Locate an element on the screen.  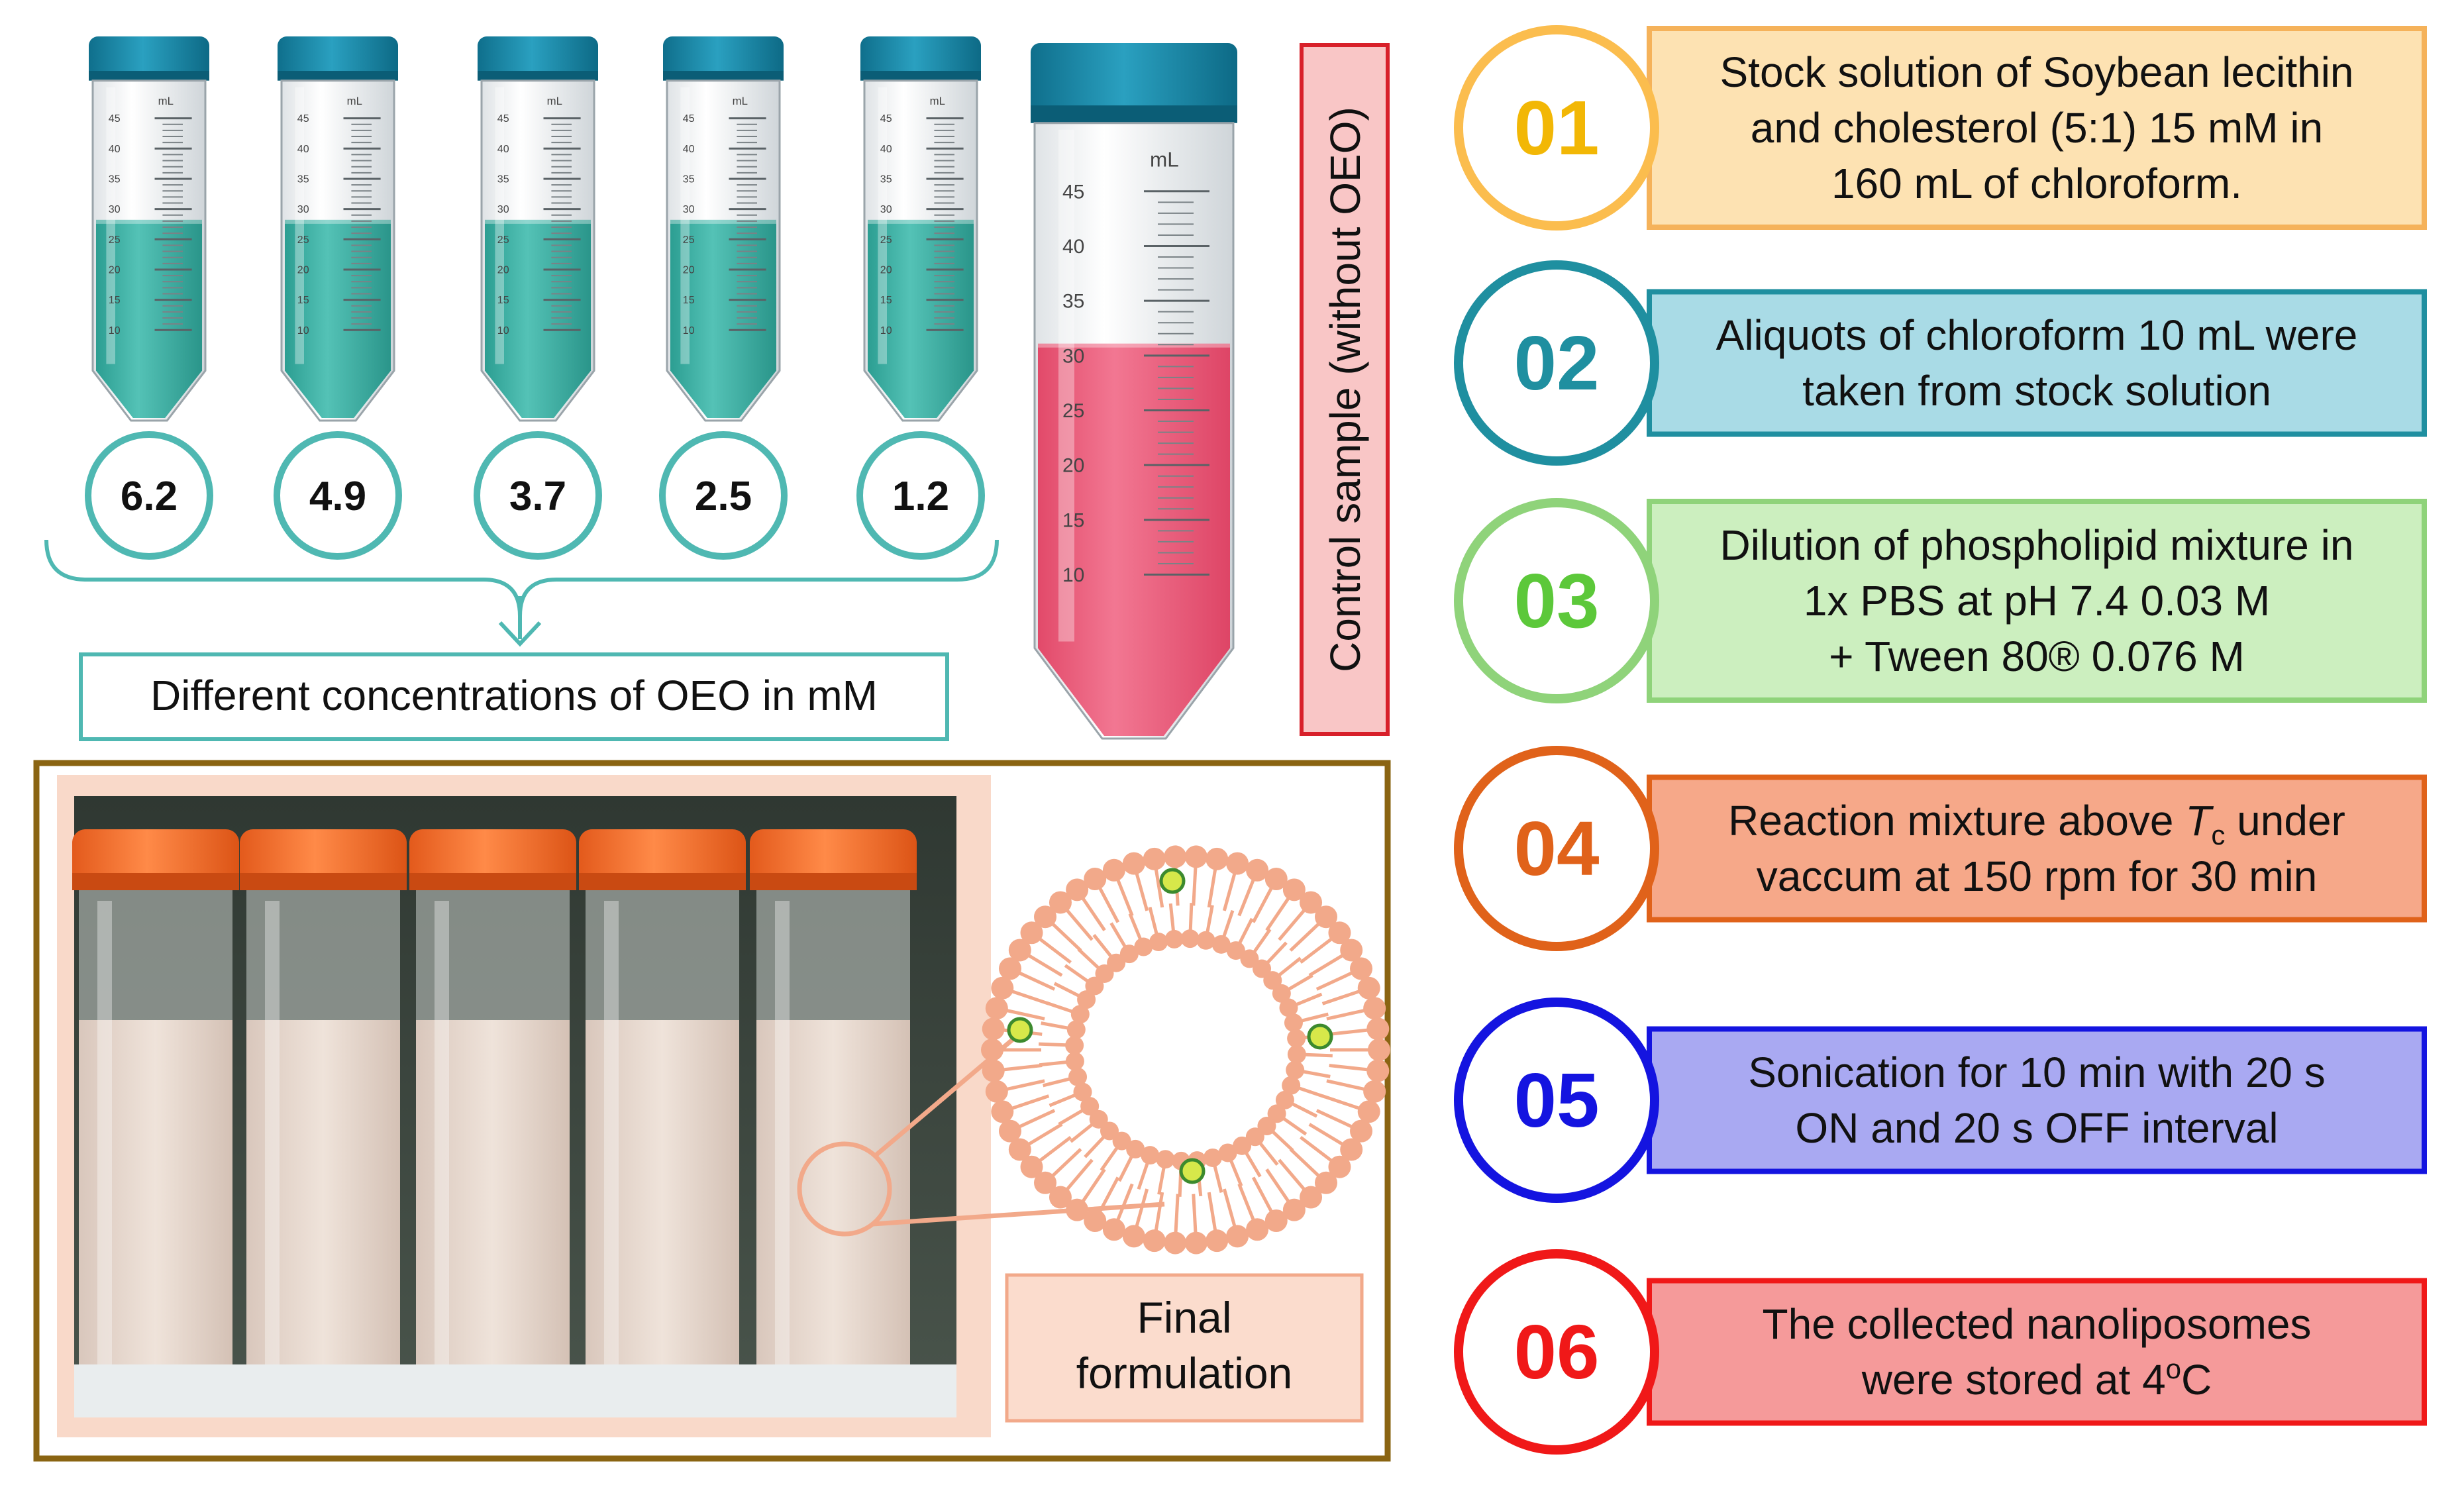
photo-tubes-group is located at coordinates (514, 1123).